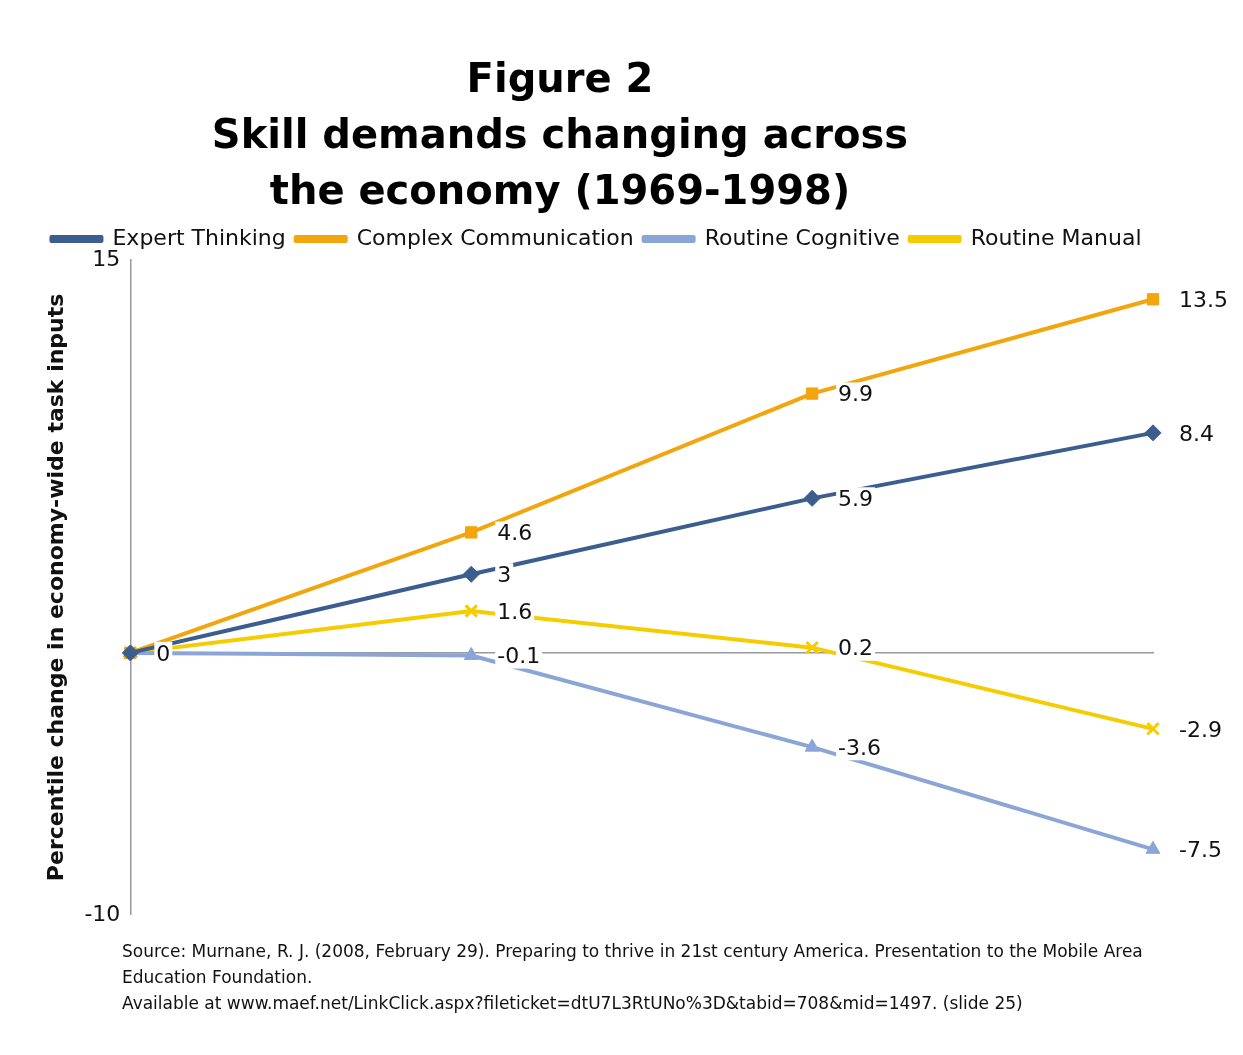 This screenshot has width=1243, height=1055. What do you see at coordinates (515, 533) in the screenshot?
I see `data-label: 4.6` at bounding box center [515, 533].